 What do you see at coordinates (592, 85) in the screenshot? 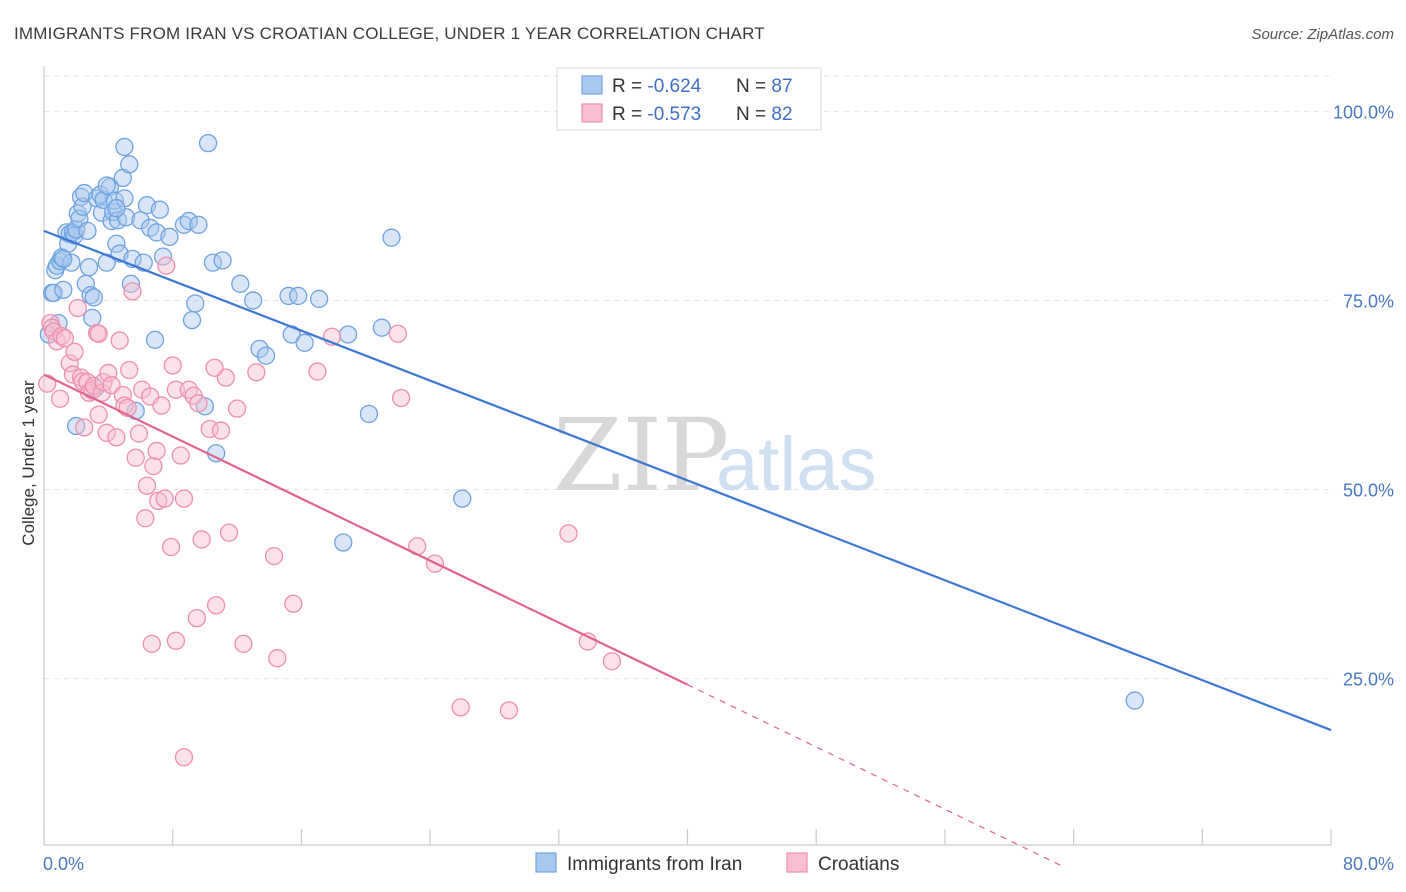
I see `legend-swatch-iran` at bounding box center [592, 85].